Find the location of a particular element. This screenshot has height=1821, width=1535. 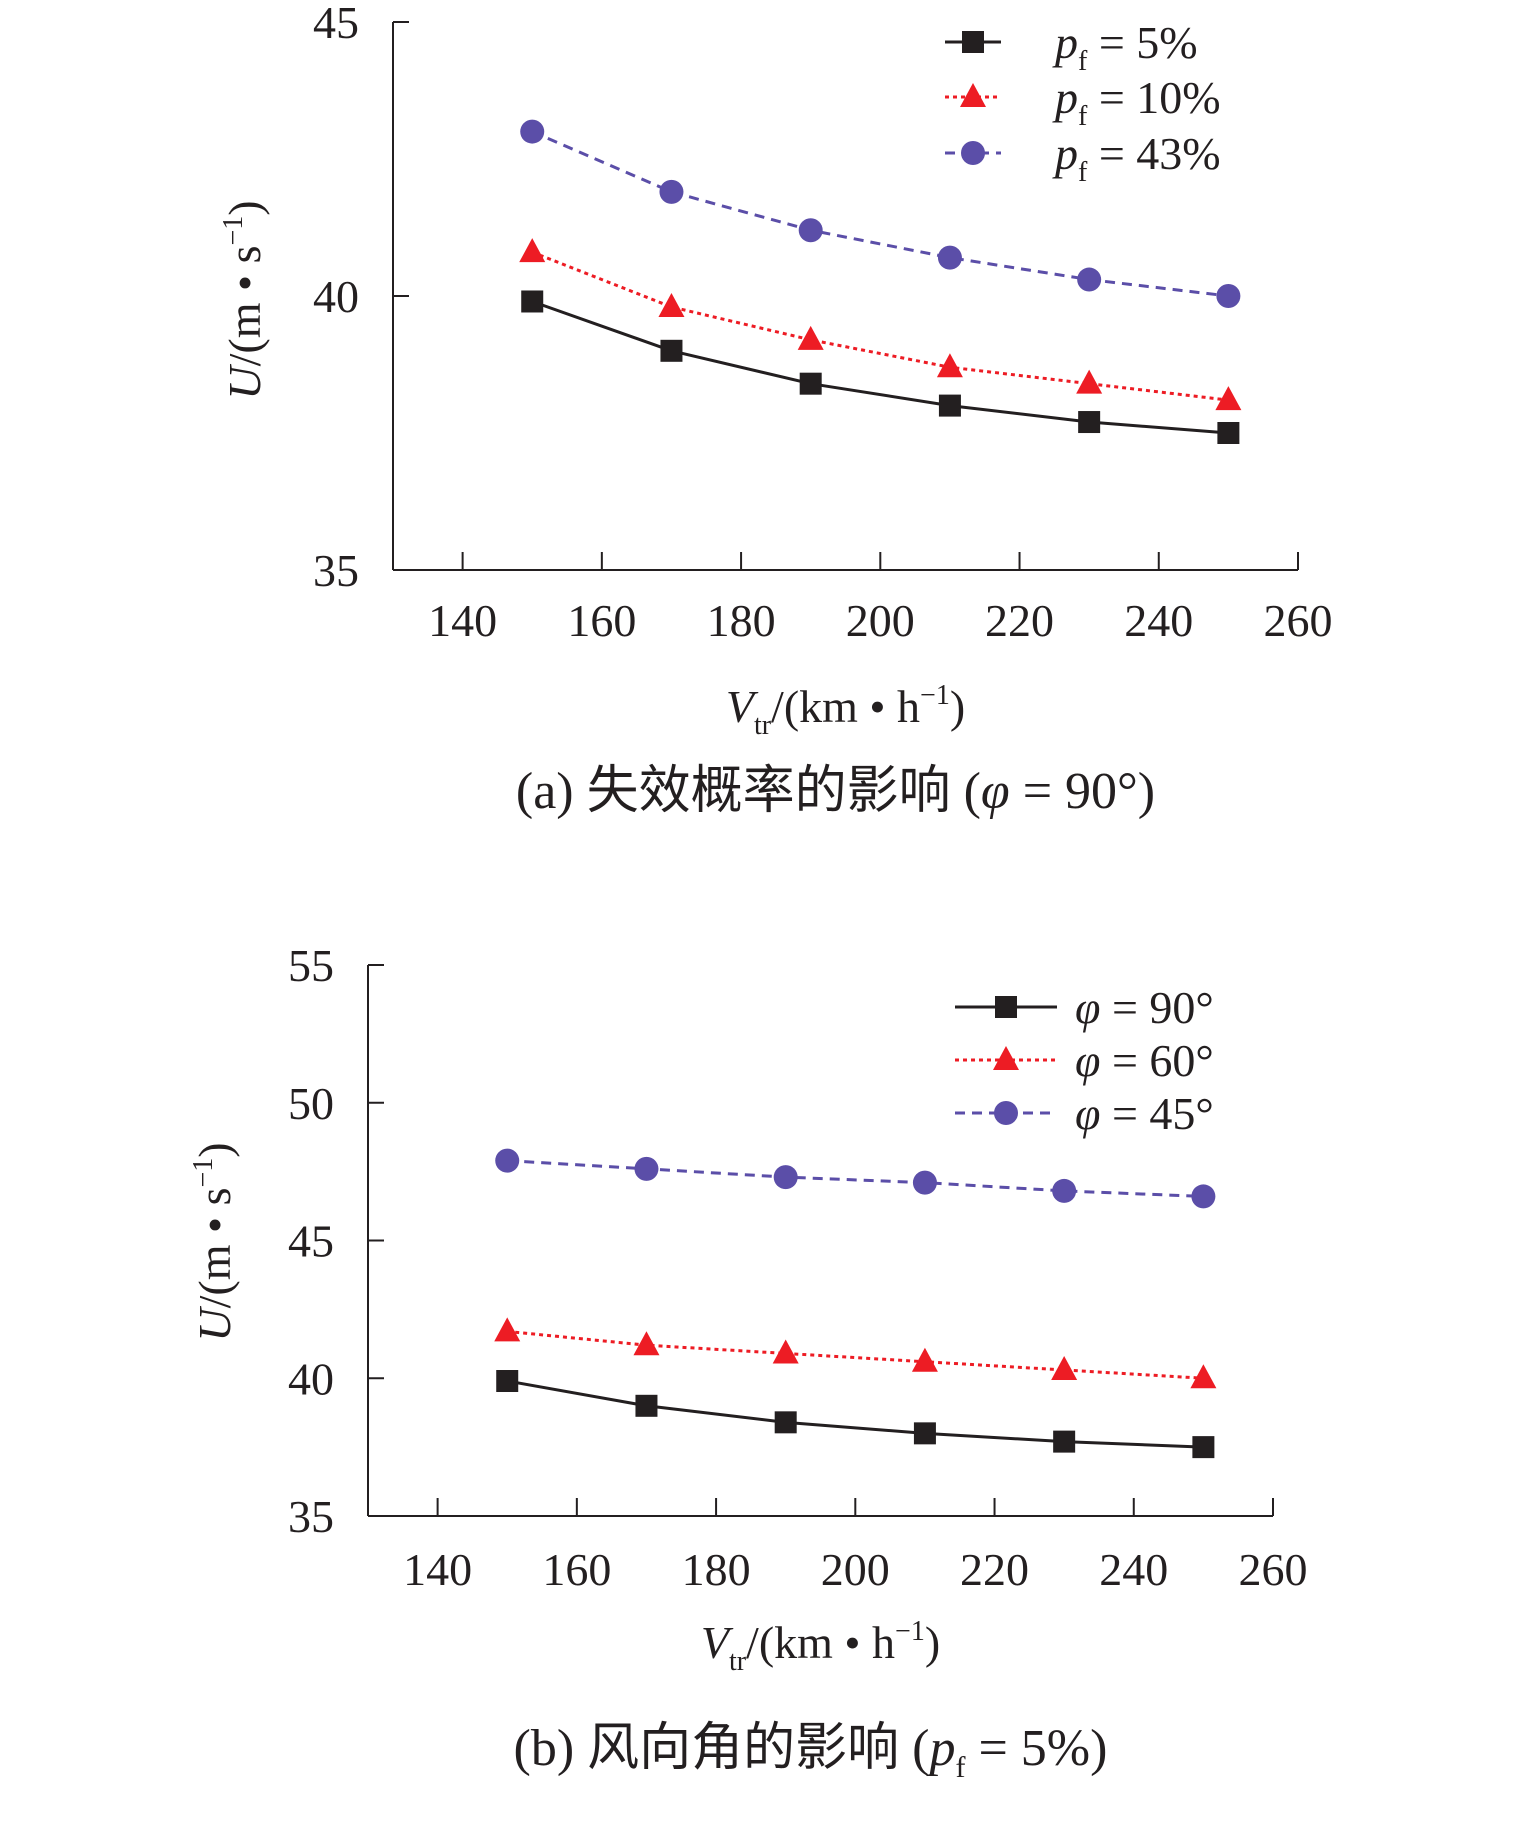

legend-entry-2: φ = 60° is located at coordinates (1084, 1060).